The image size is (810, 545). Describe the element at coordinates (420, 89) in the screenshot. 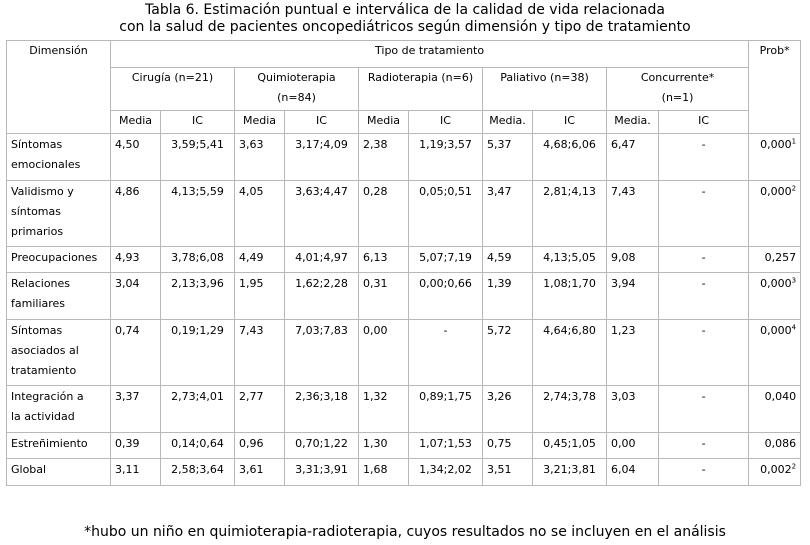

I see `header-group: Radioterapia (n=6)` at that location.